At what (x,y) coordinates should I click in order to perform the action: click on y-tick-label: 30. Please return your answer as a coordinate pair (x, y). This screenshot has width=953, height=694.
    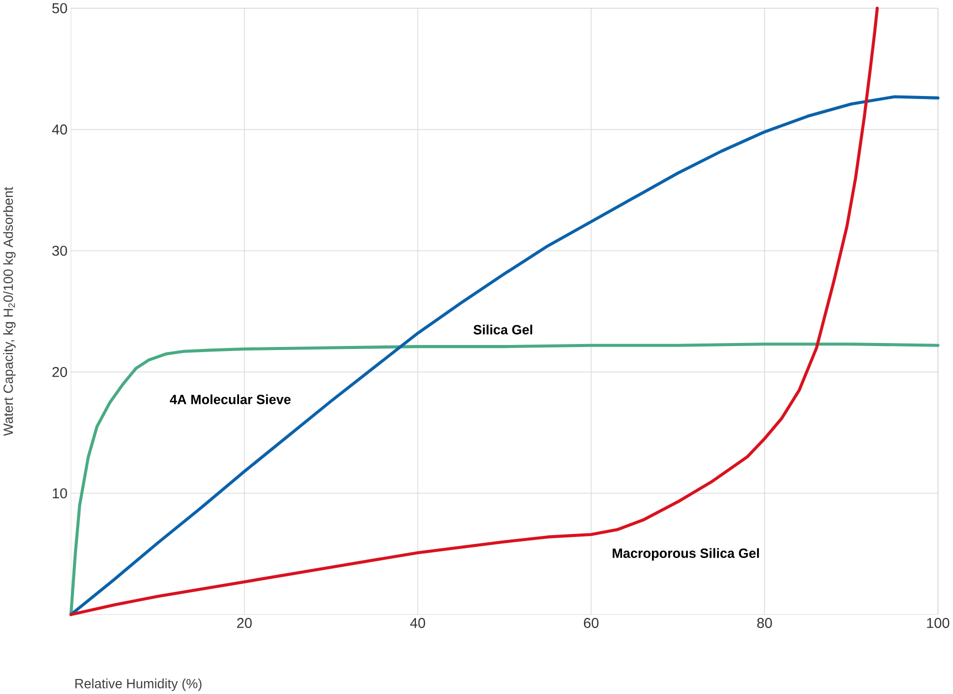
    Looking at the image, I should click on (60, 251).